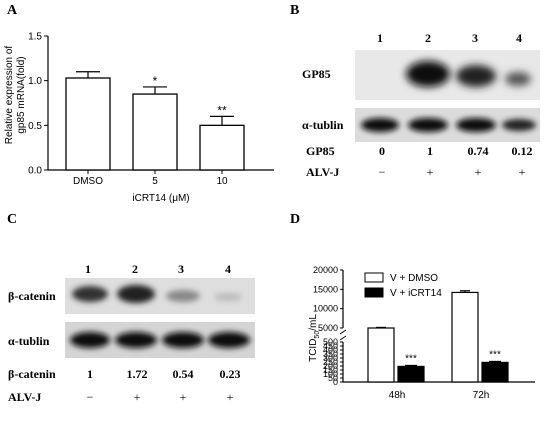  I want to click on panel-d-y-tick-label: 5000, so click(328, 328).